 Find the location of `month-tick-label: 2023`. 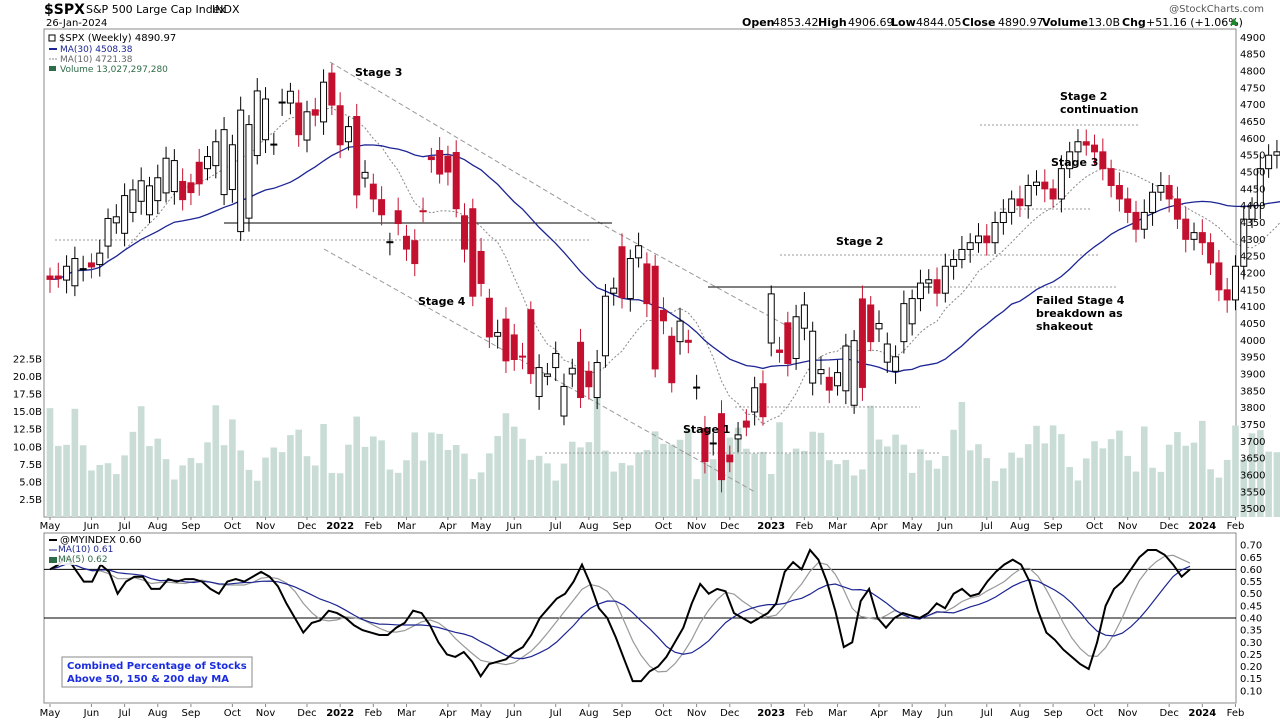

month-tick-label: 2023 is located at coordinates (771, 713).